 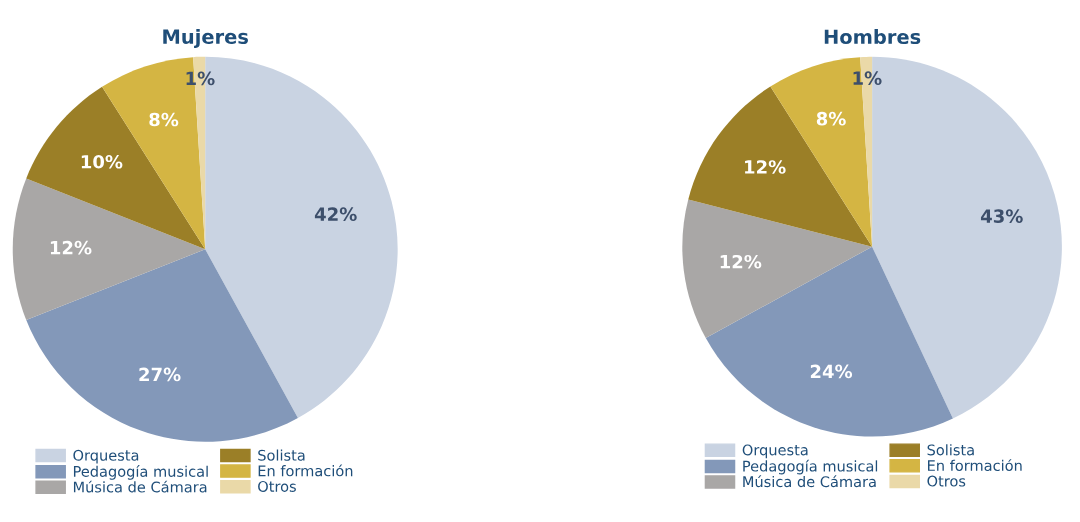 What do you see at coordinates (102, 161) in the screenshot?
I see `data-label: 10%` at bounding box center [102, 161].